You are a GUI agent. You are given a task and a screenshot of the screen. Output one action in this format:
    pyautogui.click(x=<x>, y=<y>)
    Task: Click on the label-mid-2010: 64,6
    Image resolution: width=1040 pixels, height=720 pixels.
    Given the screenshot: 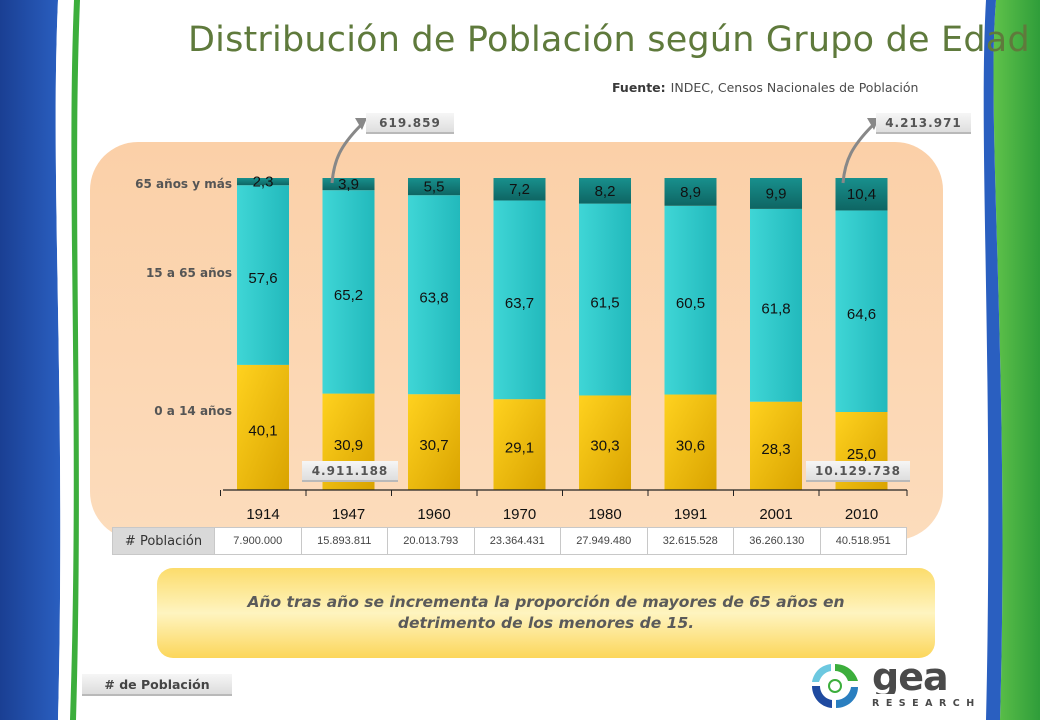 What is the action you would take?
    pyautogui.click(x=861, y=314)
    